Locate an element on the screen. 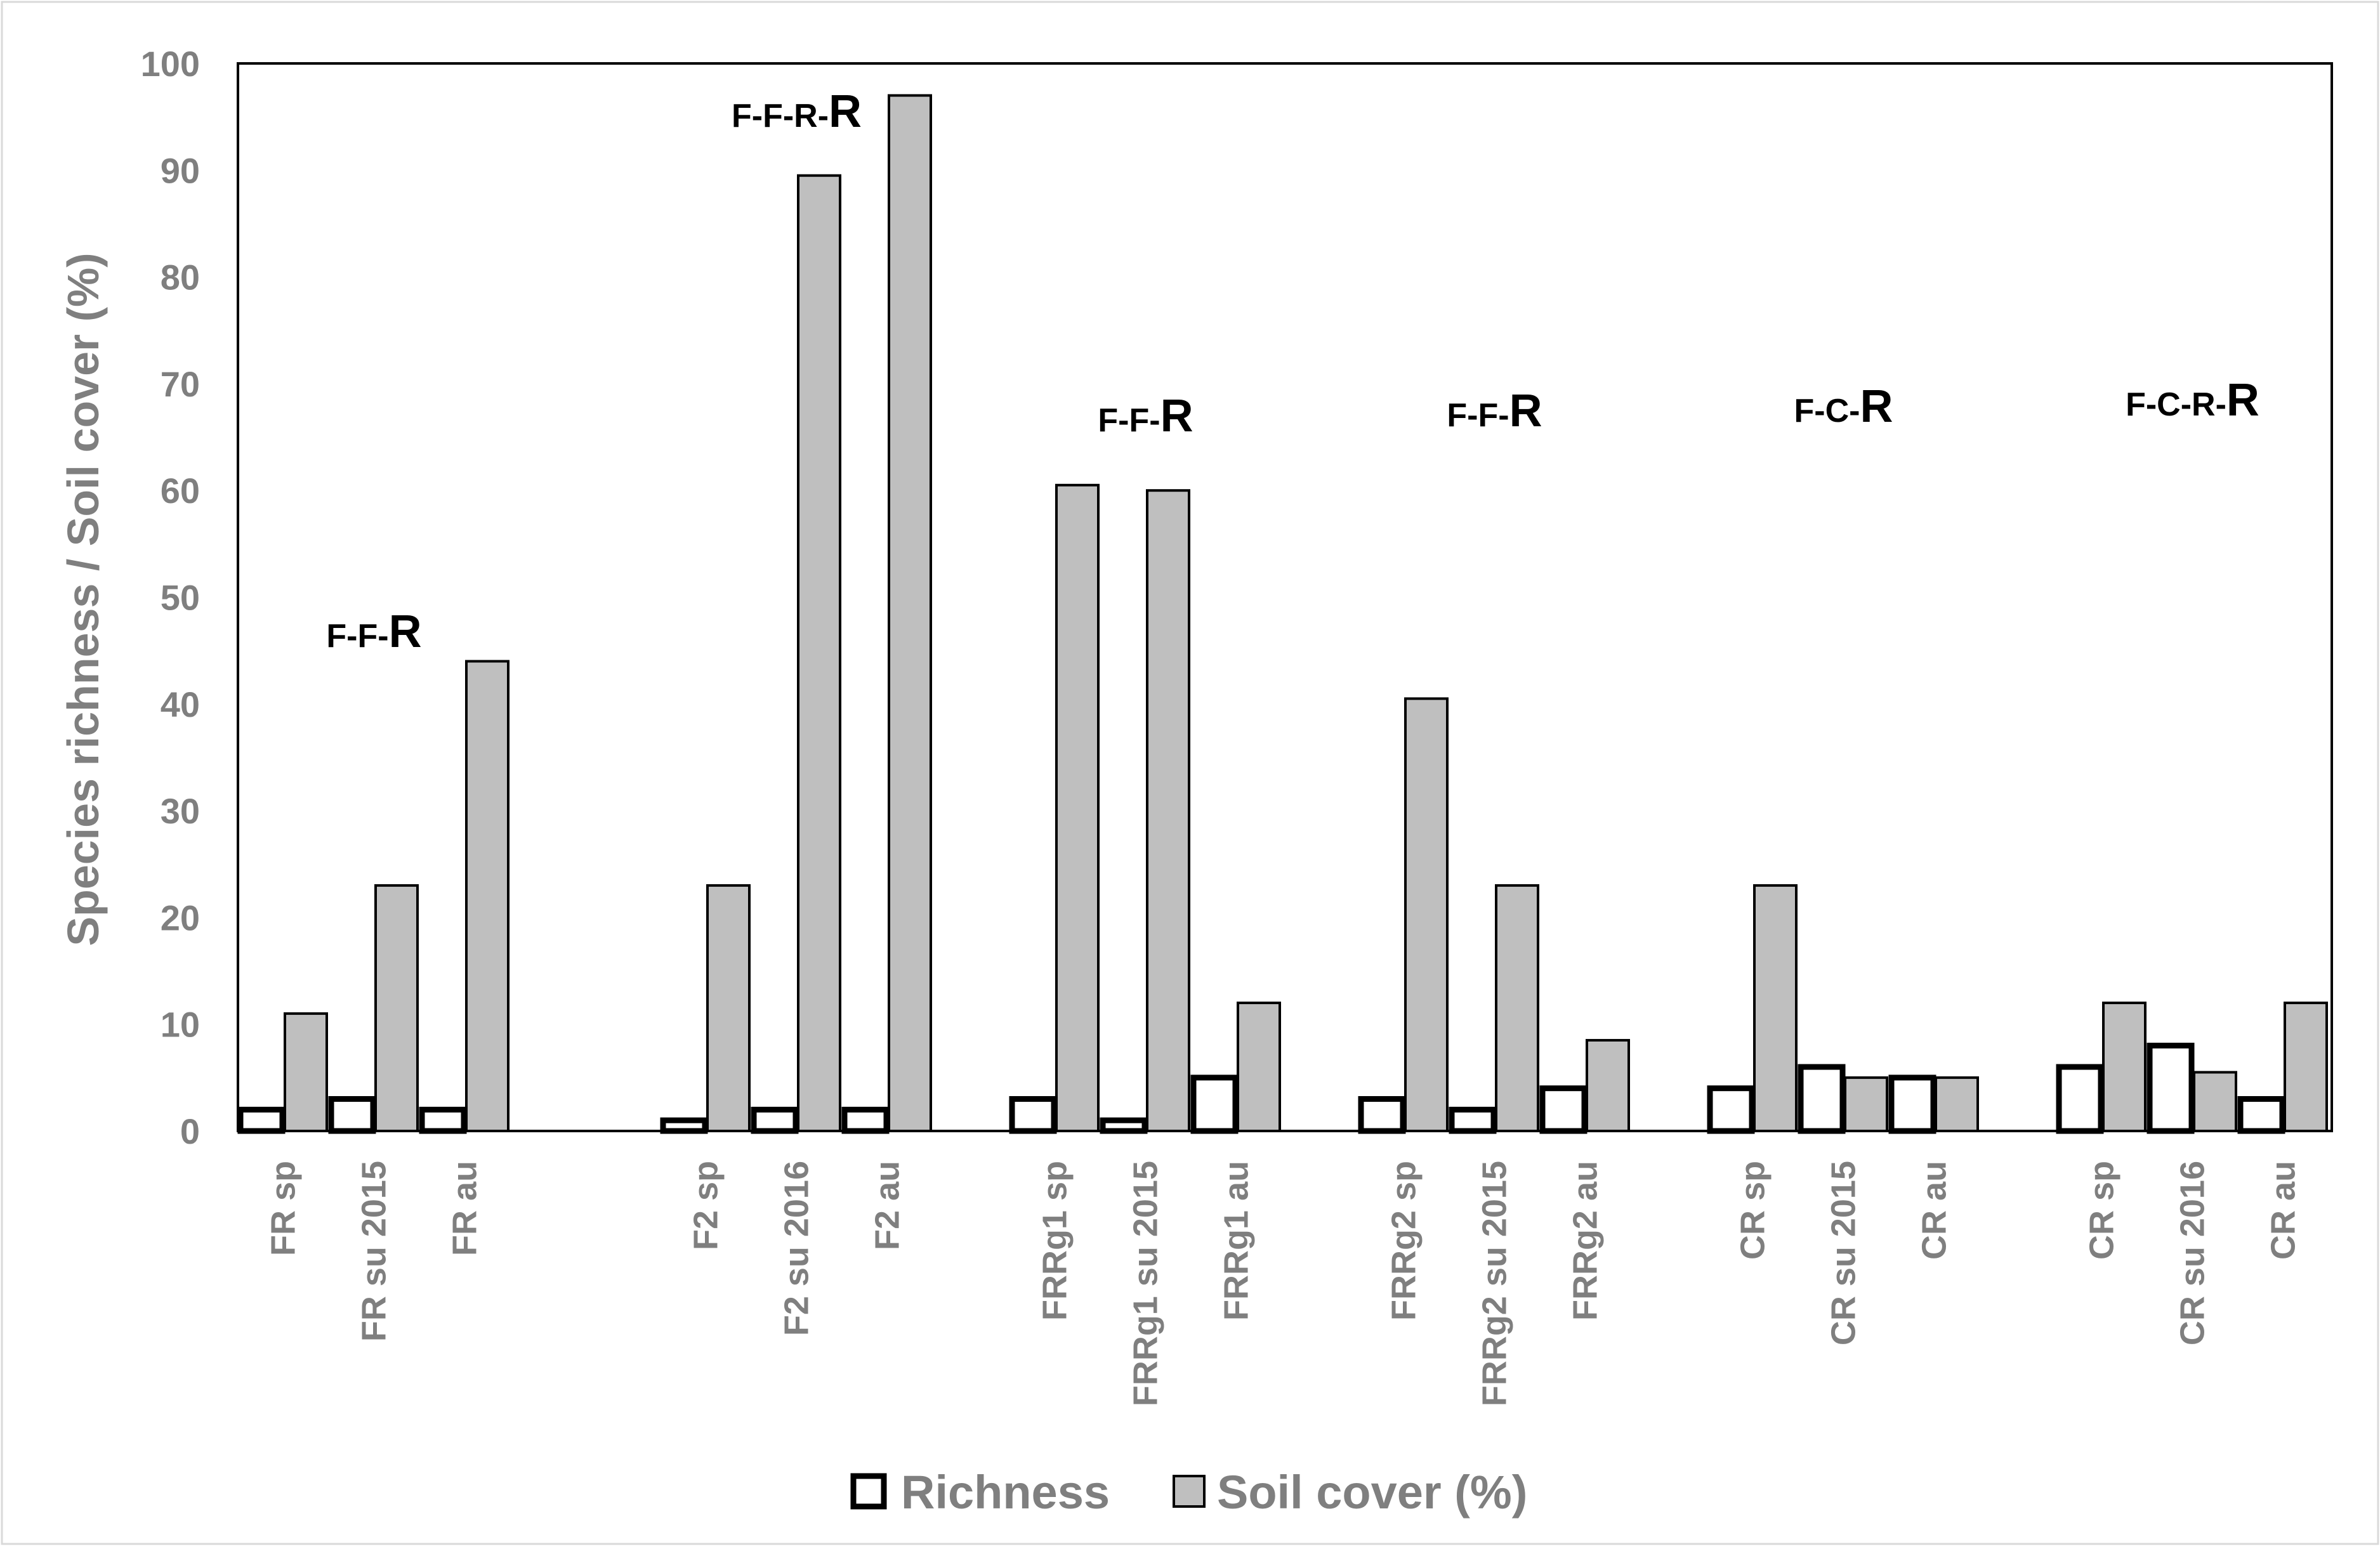 This screenshot has width=2380, height=1549. y-tick-label: 0 is located at coordinates (190, 1131).